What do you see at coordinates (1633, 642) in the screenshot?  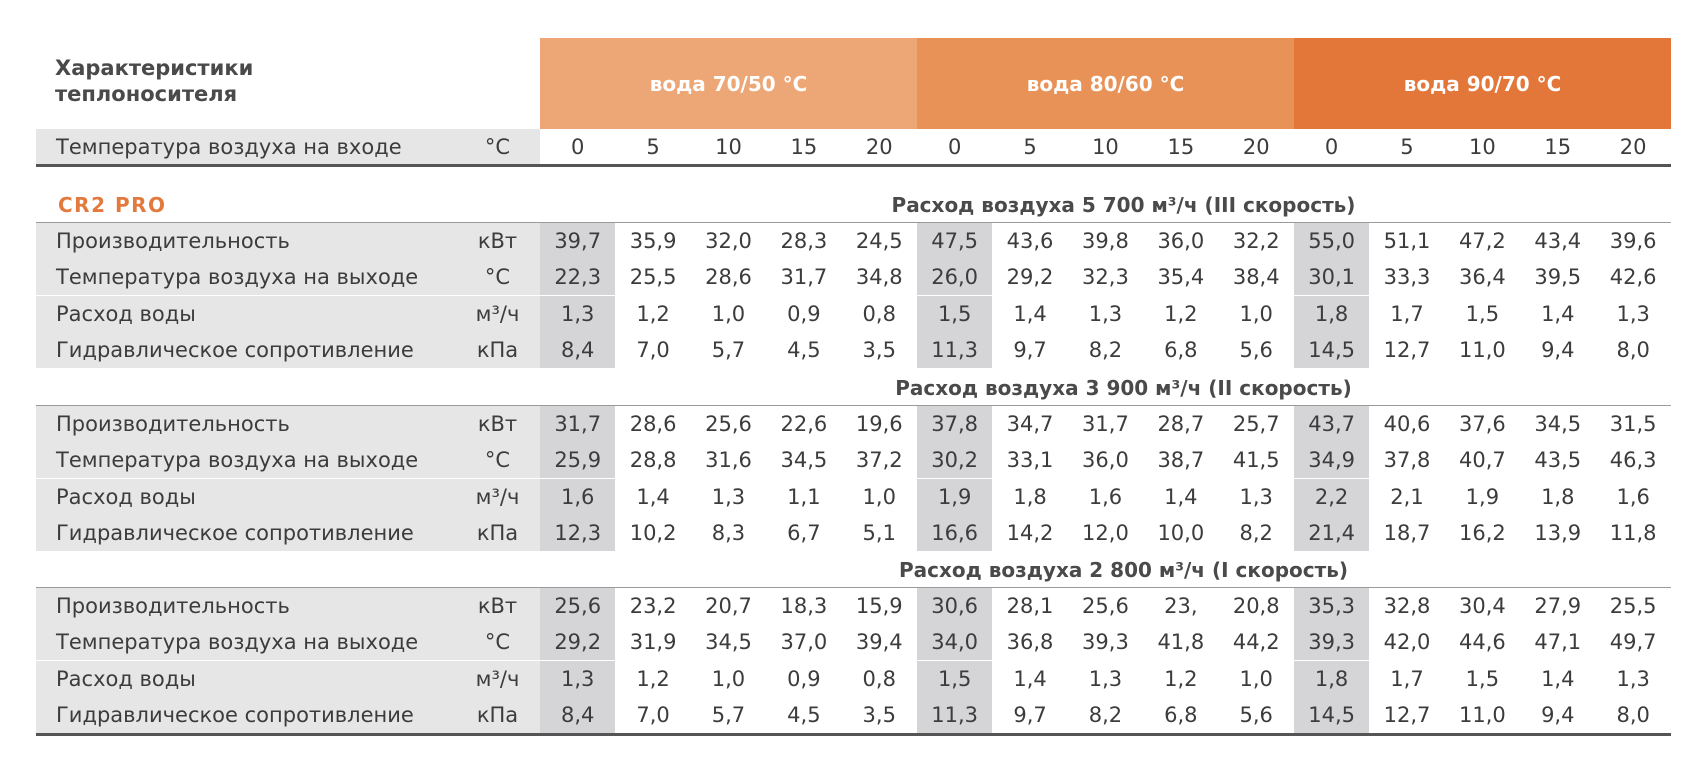 I see `value-cell: 49,7` at bounding box center [1633, 642].